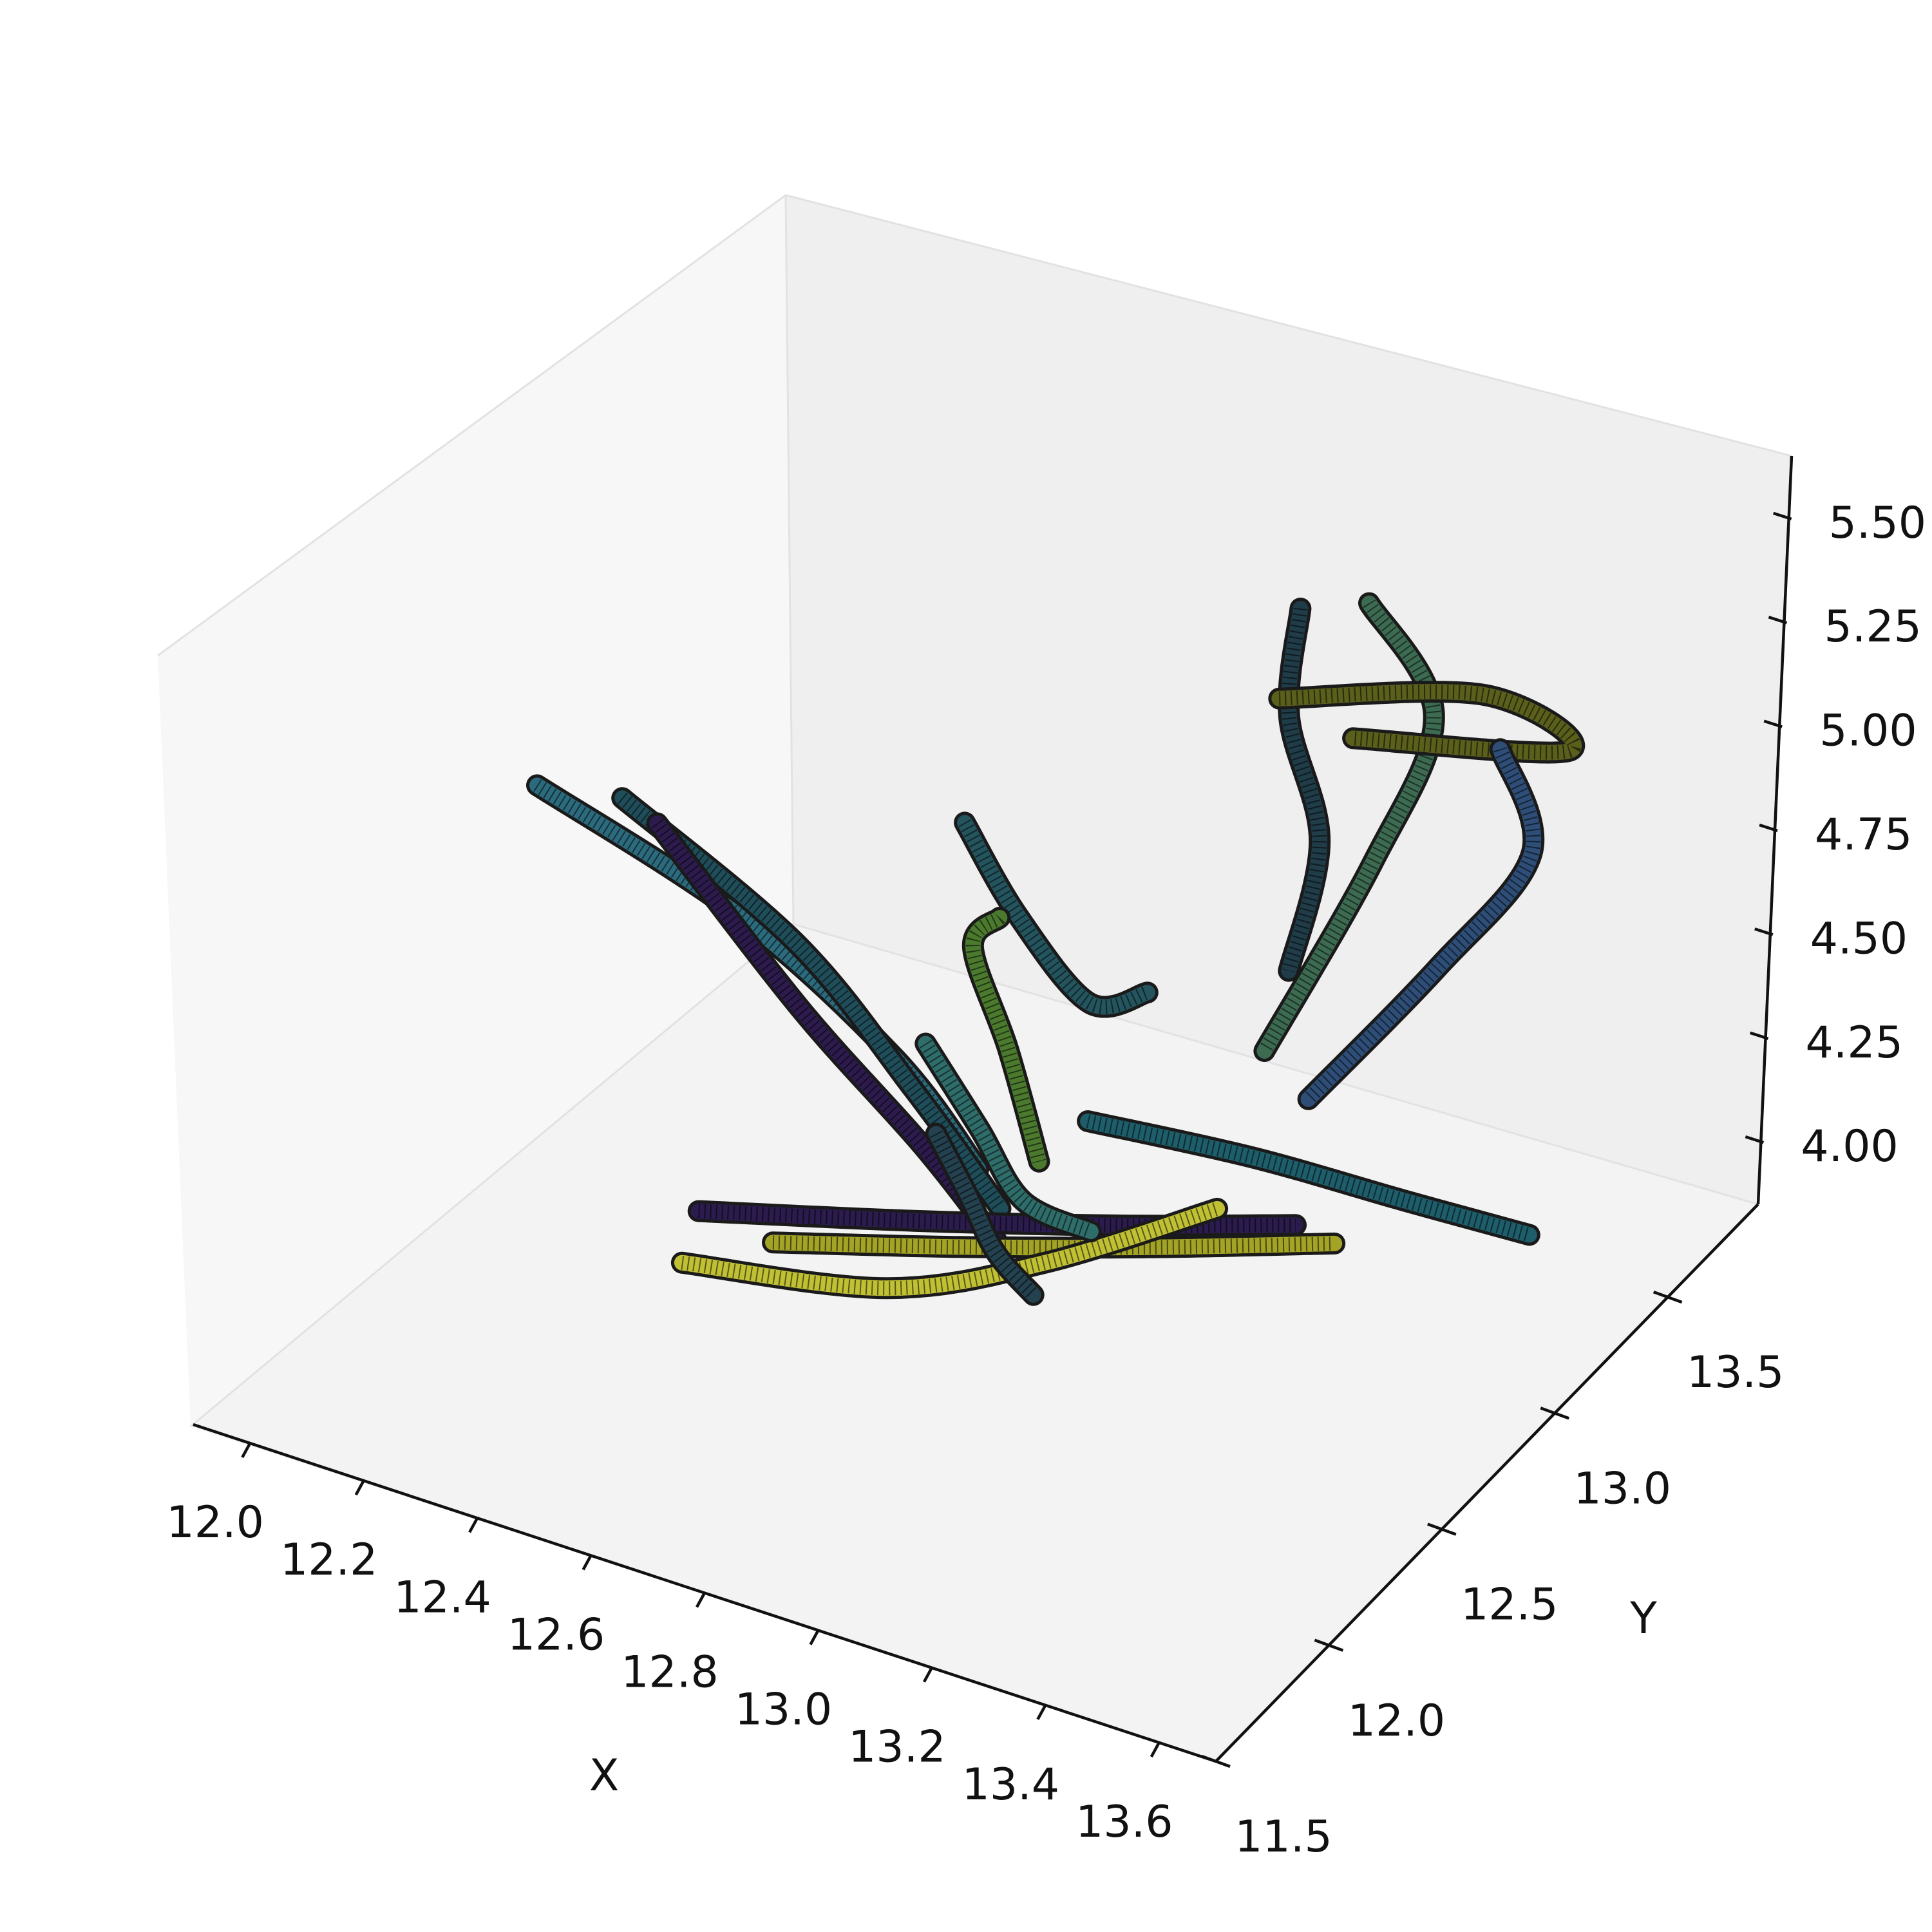  What do you see at coordinates (328, 1560) in the screenshot?
I see `x-tick-label: 12.2` at bounding box center [328, 1560].